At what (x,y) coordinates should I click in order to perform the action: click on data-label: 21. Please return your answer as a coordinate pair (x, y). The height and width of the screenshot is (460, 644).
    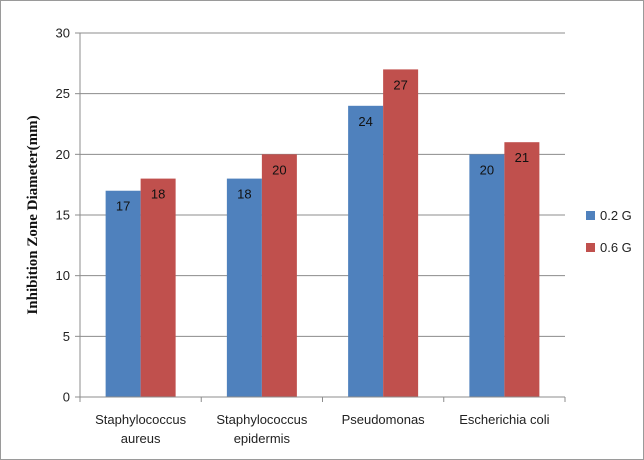
    Looking at the image, I should click on (522, 157).